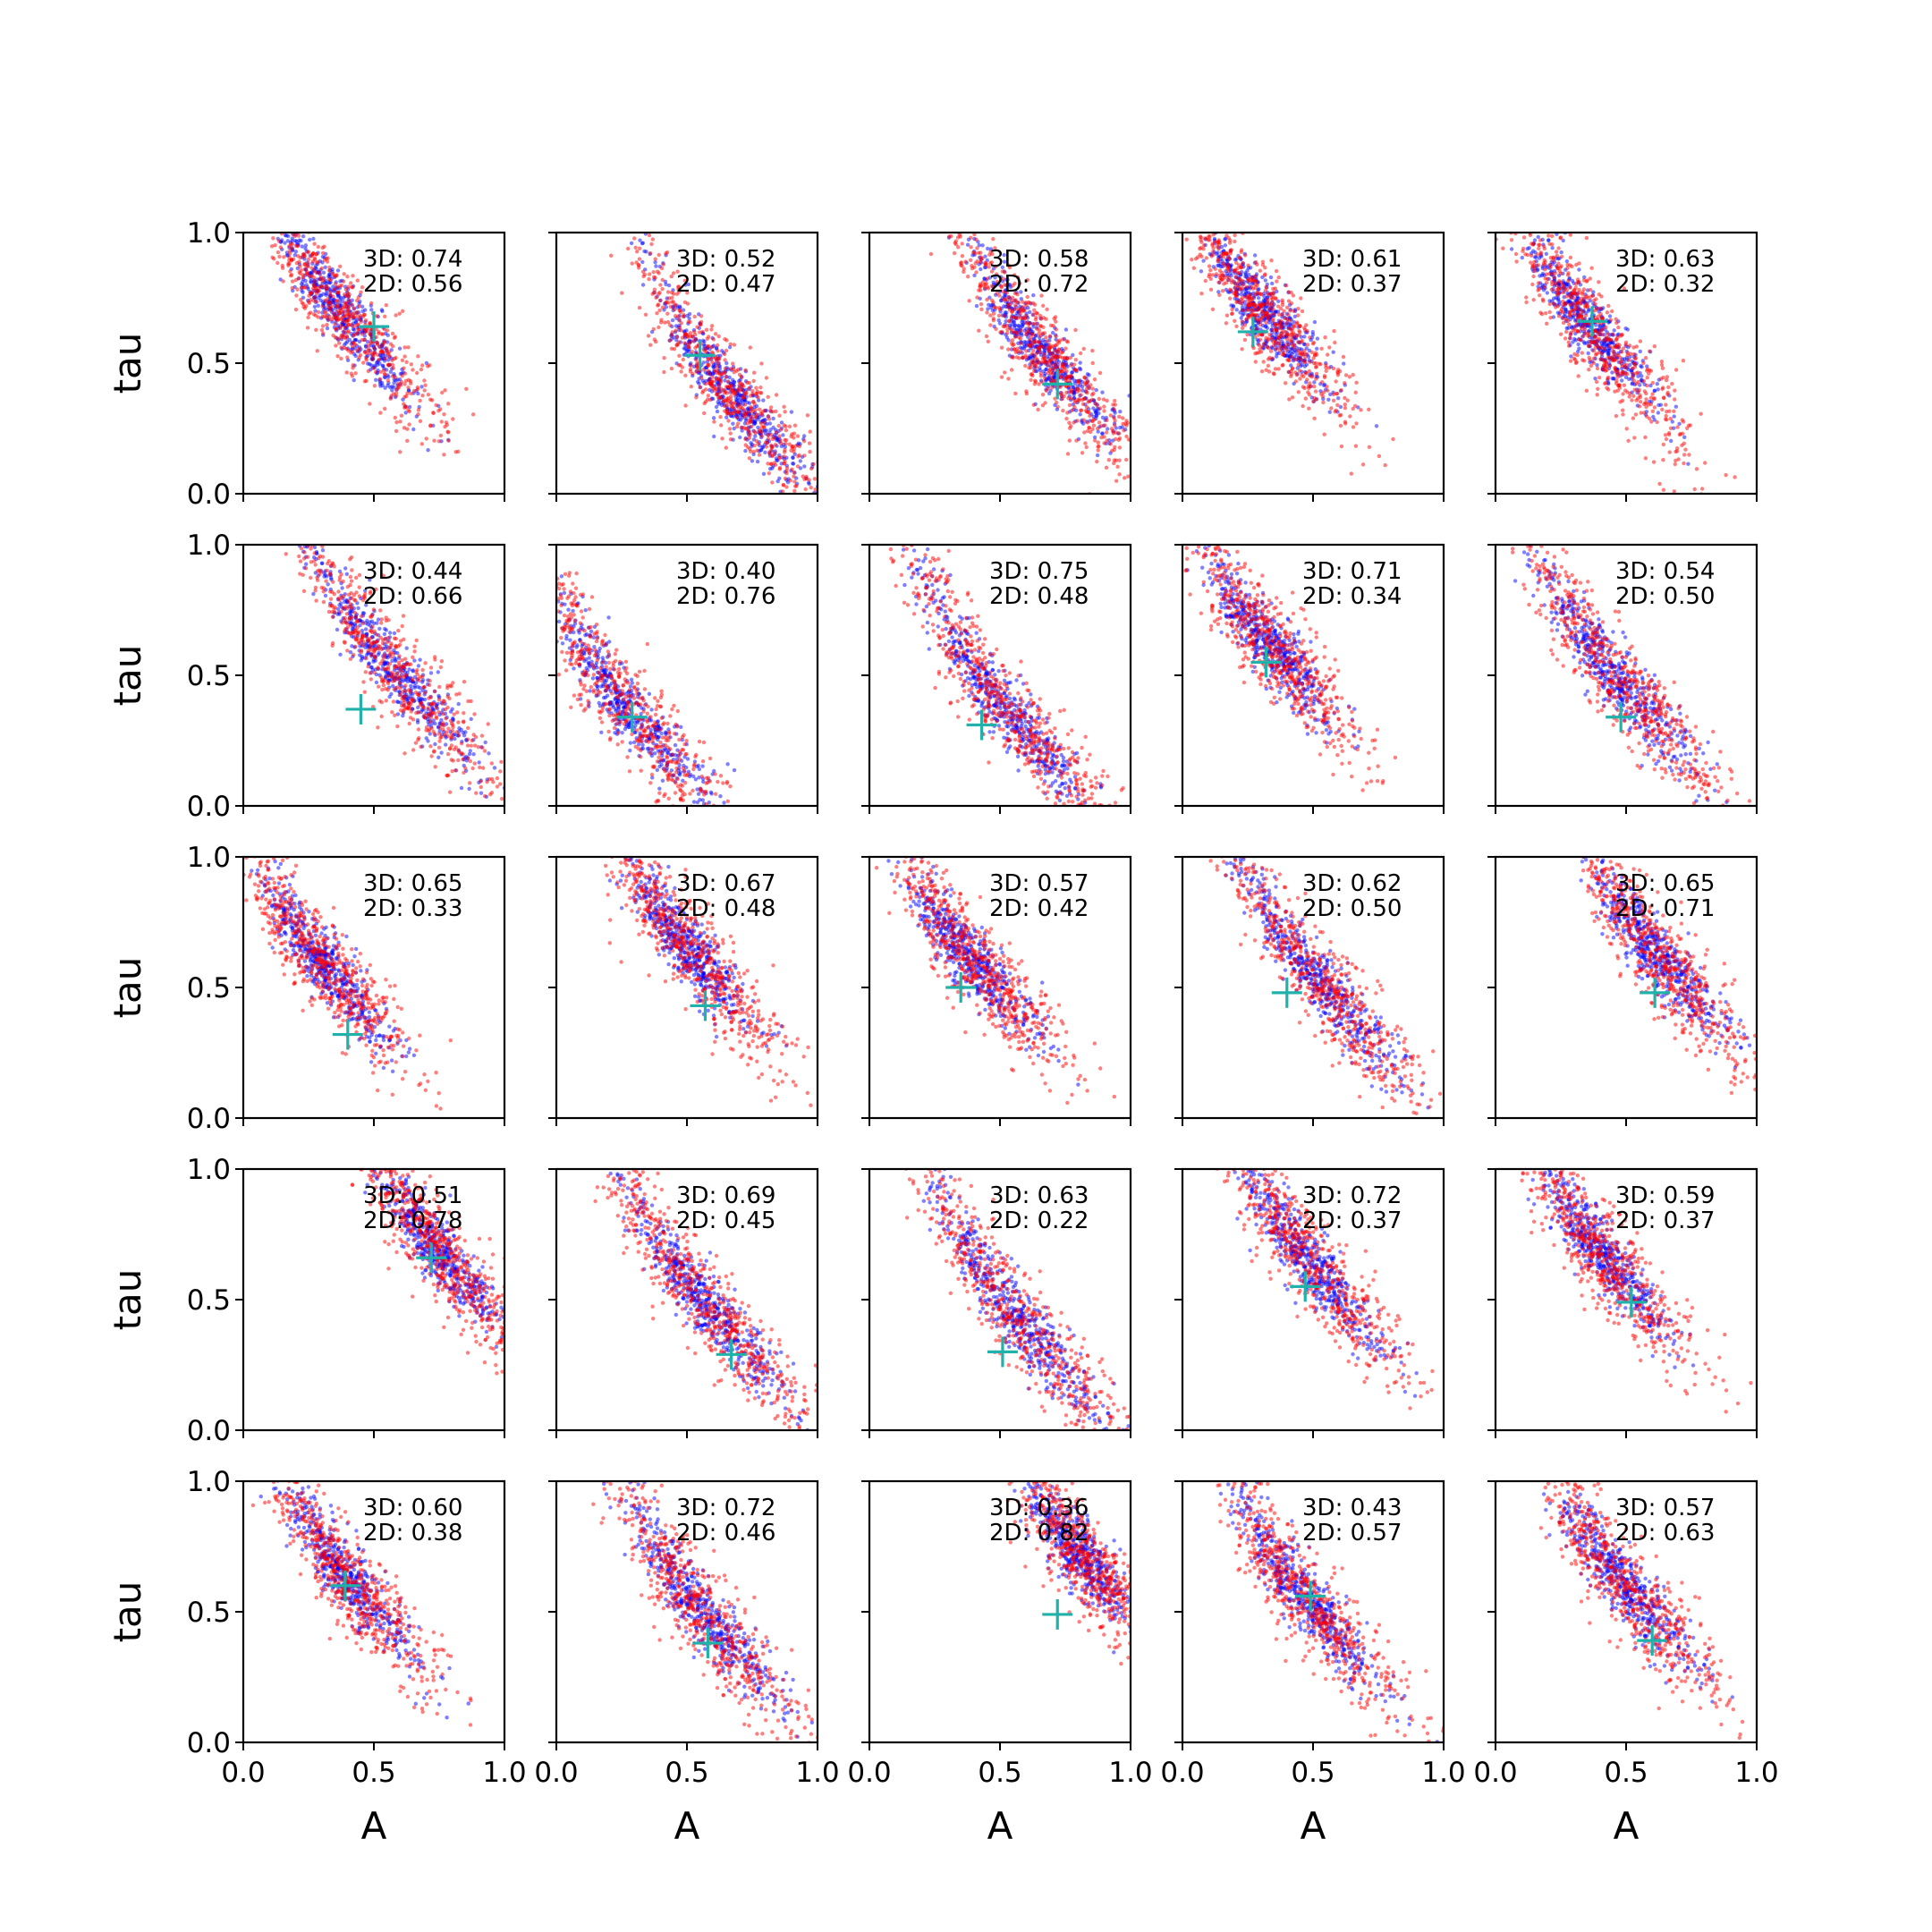  Describe the element at coordinates (374, 327) in the screenshot. I see `true-value-marker` at that location.